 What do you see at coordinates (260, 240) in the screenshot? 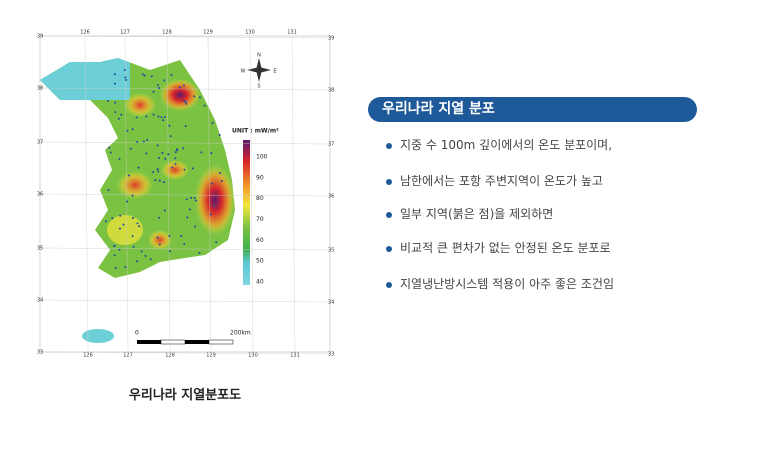
I see `legend-tick: 60` at bounding box center [260, 240].